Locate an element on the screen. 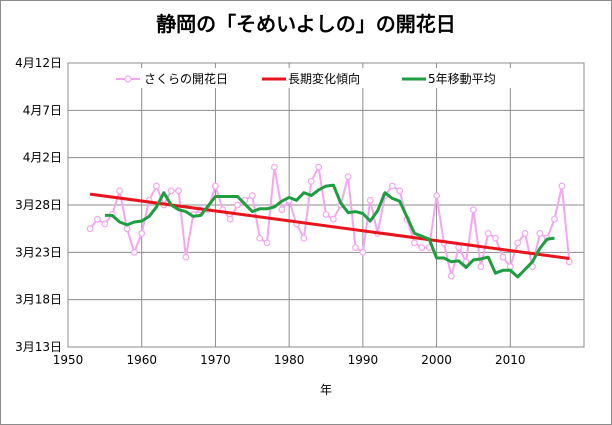 This screenshot has width=612, height=425. x-tick-label: 1990 is located at coordinates (363, 360).